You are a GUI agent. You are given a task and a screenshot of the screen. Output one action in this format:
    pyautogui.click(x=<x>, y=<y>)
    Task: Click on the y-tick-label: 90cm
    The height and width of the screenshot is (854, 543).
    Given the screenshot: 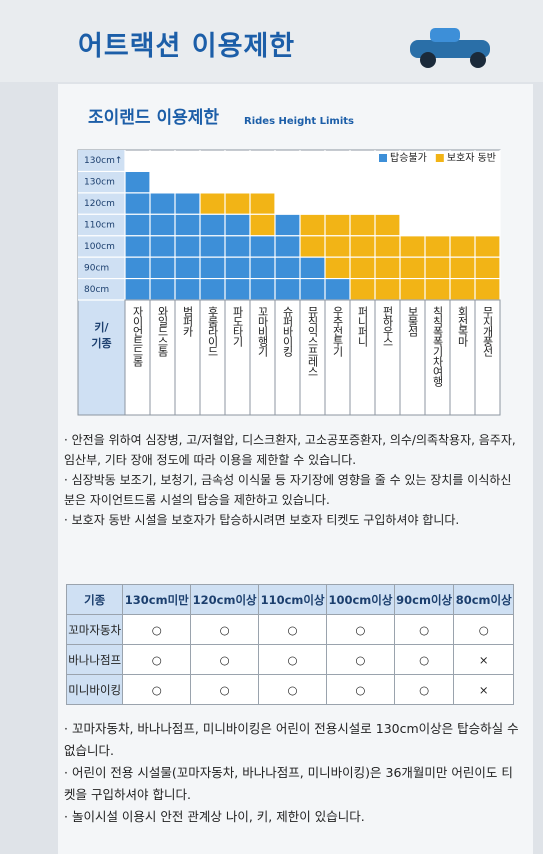 What is the action you would take?
    pyautogui.click(x=96, y=268)
    